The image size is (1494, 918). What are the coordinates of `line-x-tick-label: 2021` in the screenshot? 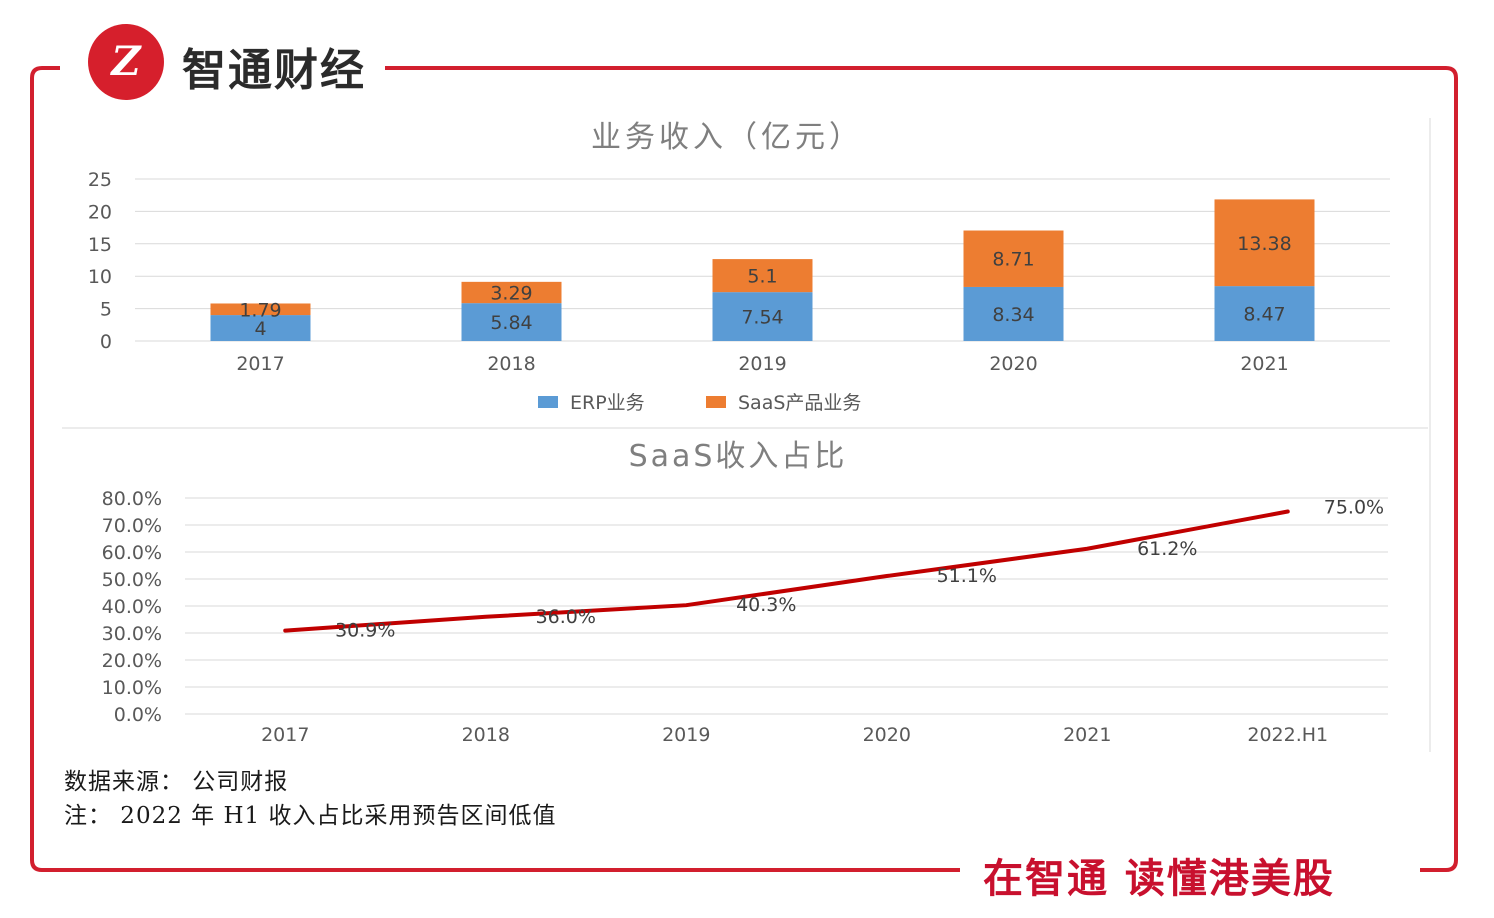 It's located at (1087, 735).